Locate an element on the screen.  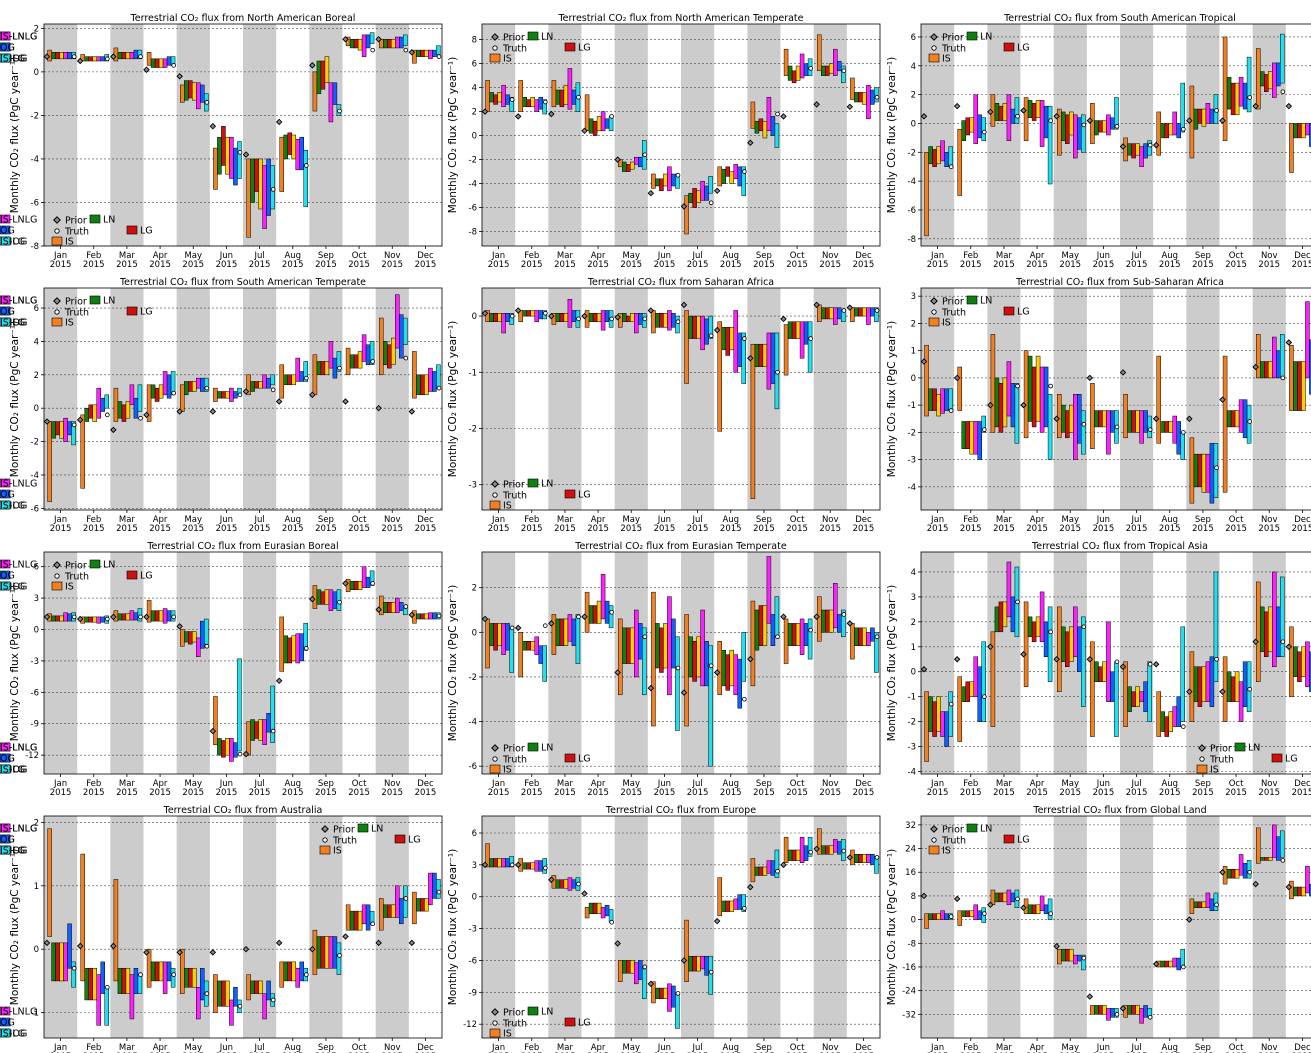
legend-swatch-is-og is located at coordinates (5, 505).